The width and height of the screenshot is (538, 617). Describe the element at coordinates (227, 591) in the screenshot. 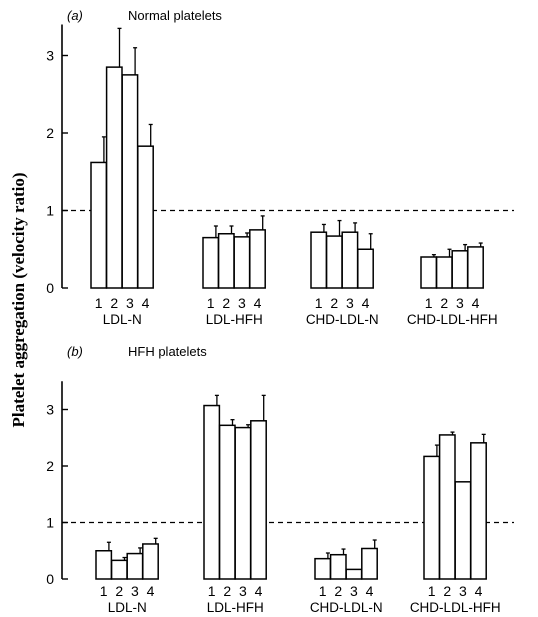

I see `bar-number-b-g2-b2: 2` at that location.